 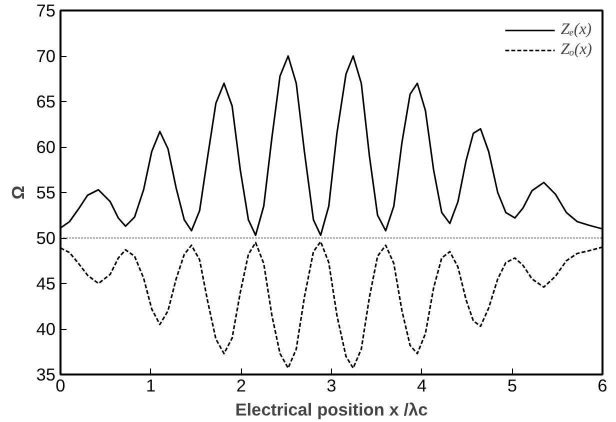 What do you see at coordinates (241, 386) in the screenshot?
I see `x-tick-label: 2` at bounding box center [241, 386].